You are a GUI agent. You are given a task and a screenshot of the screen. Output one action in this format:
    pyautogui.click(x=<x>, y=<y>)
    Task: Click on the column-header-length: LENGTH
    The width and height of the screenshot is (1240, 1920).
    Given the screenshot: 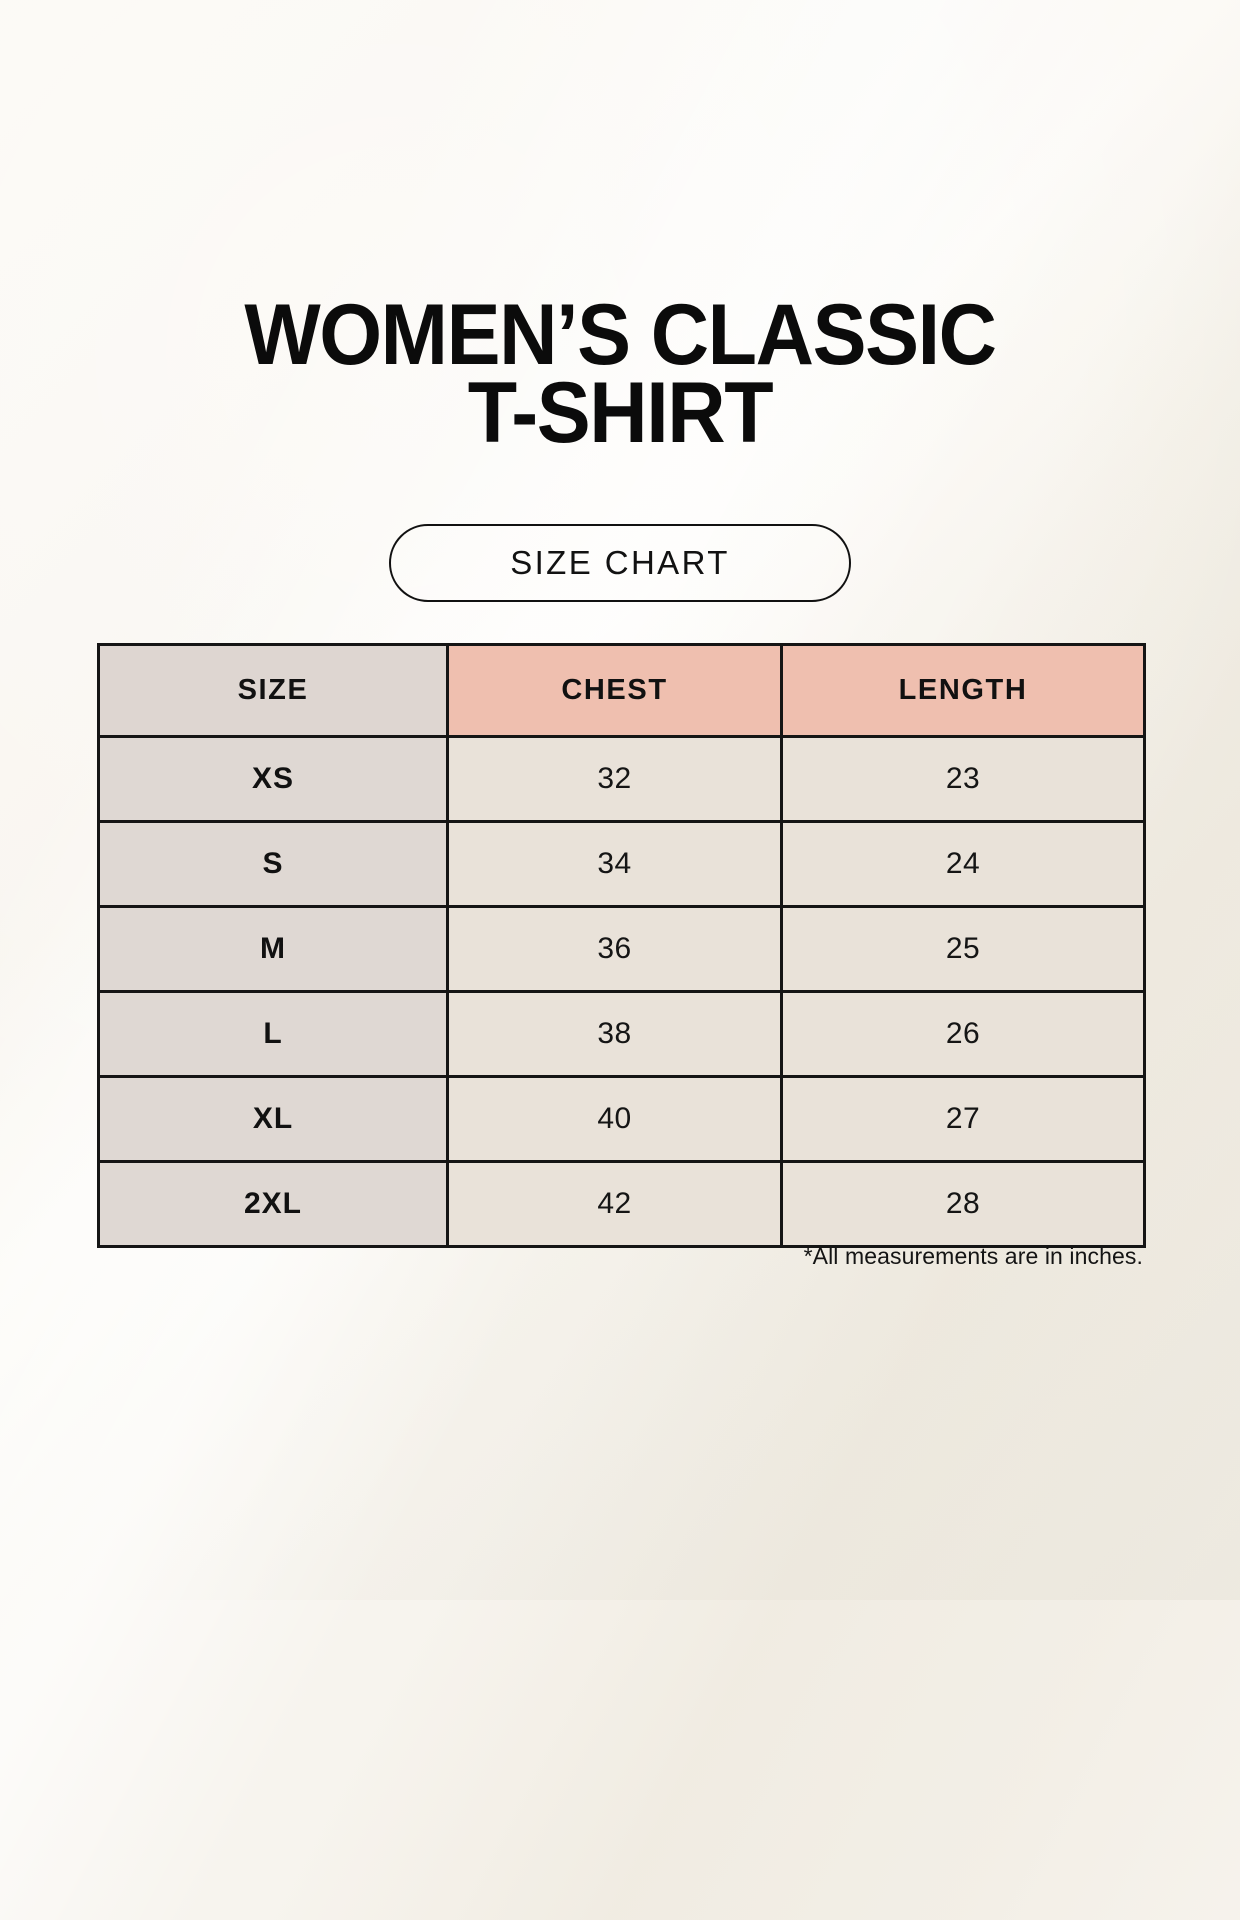 What is the action you would take?
    pyautogui.click(x=963, y=690)
    